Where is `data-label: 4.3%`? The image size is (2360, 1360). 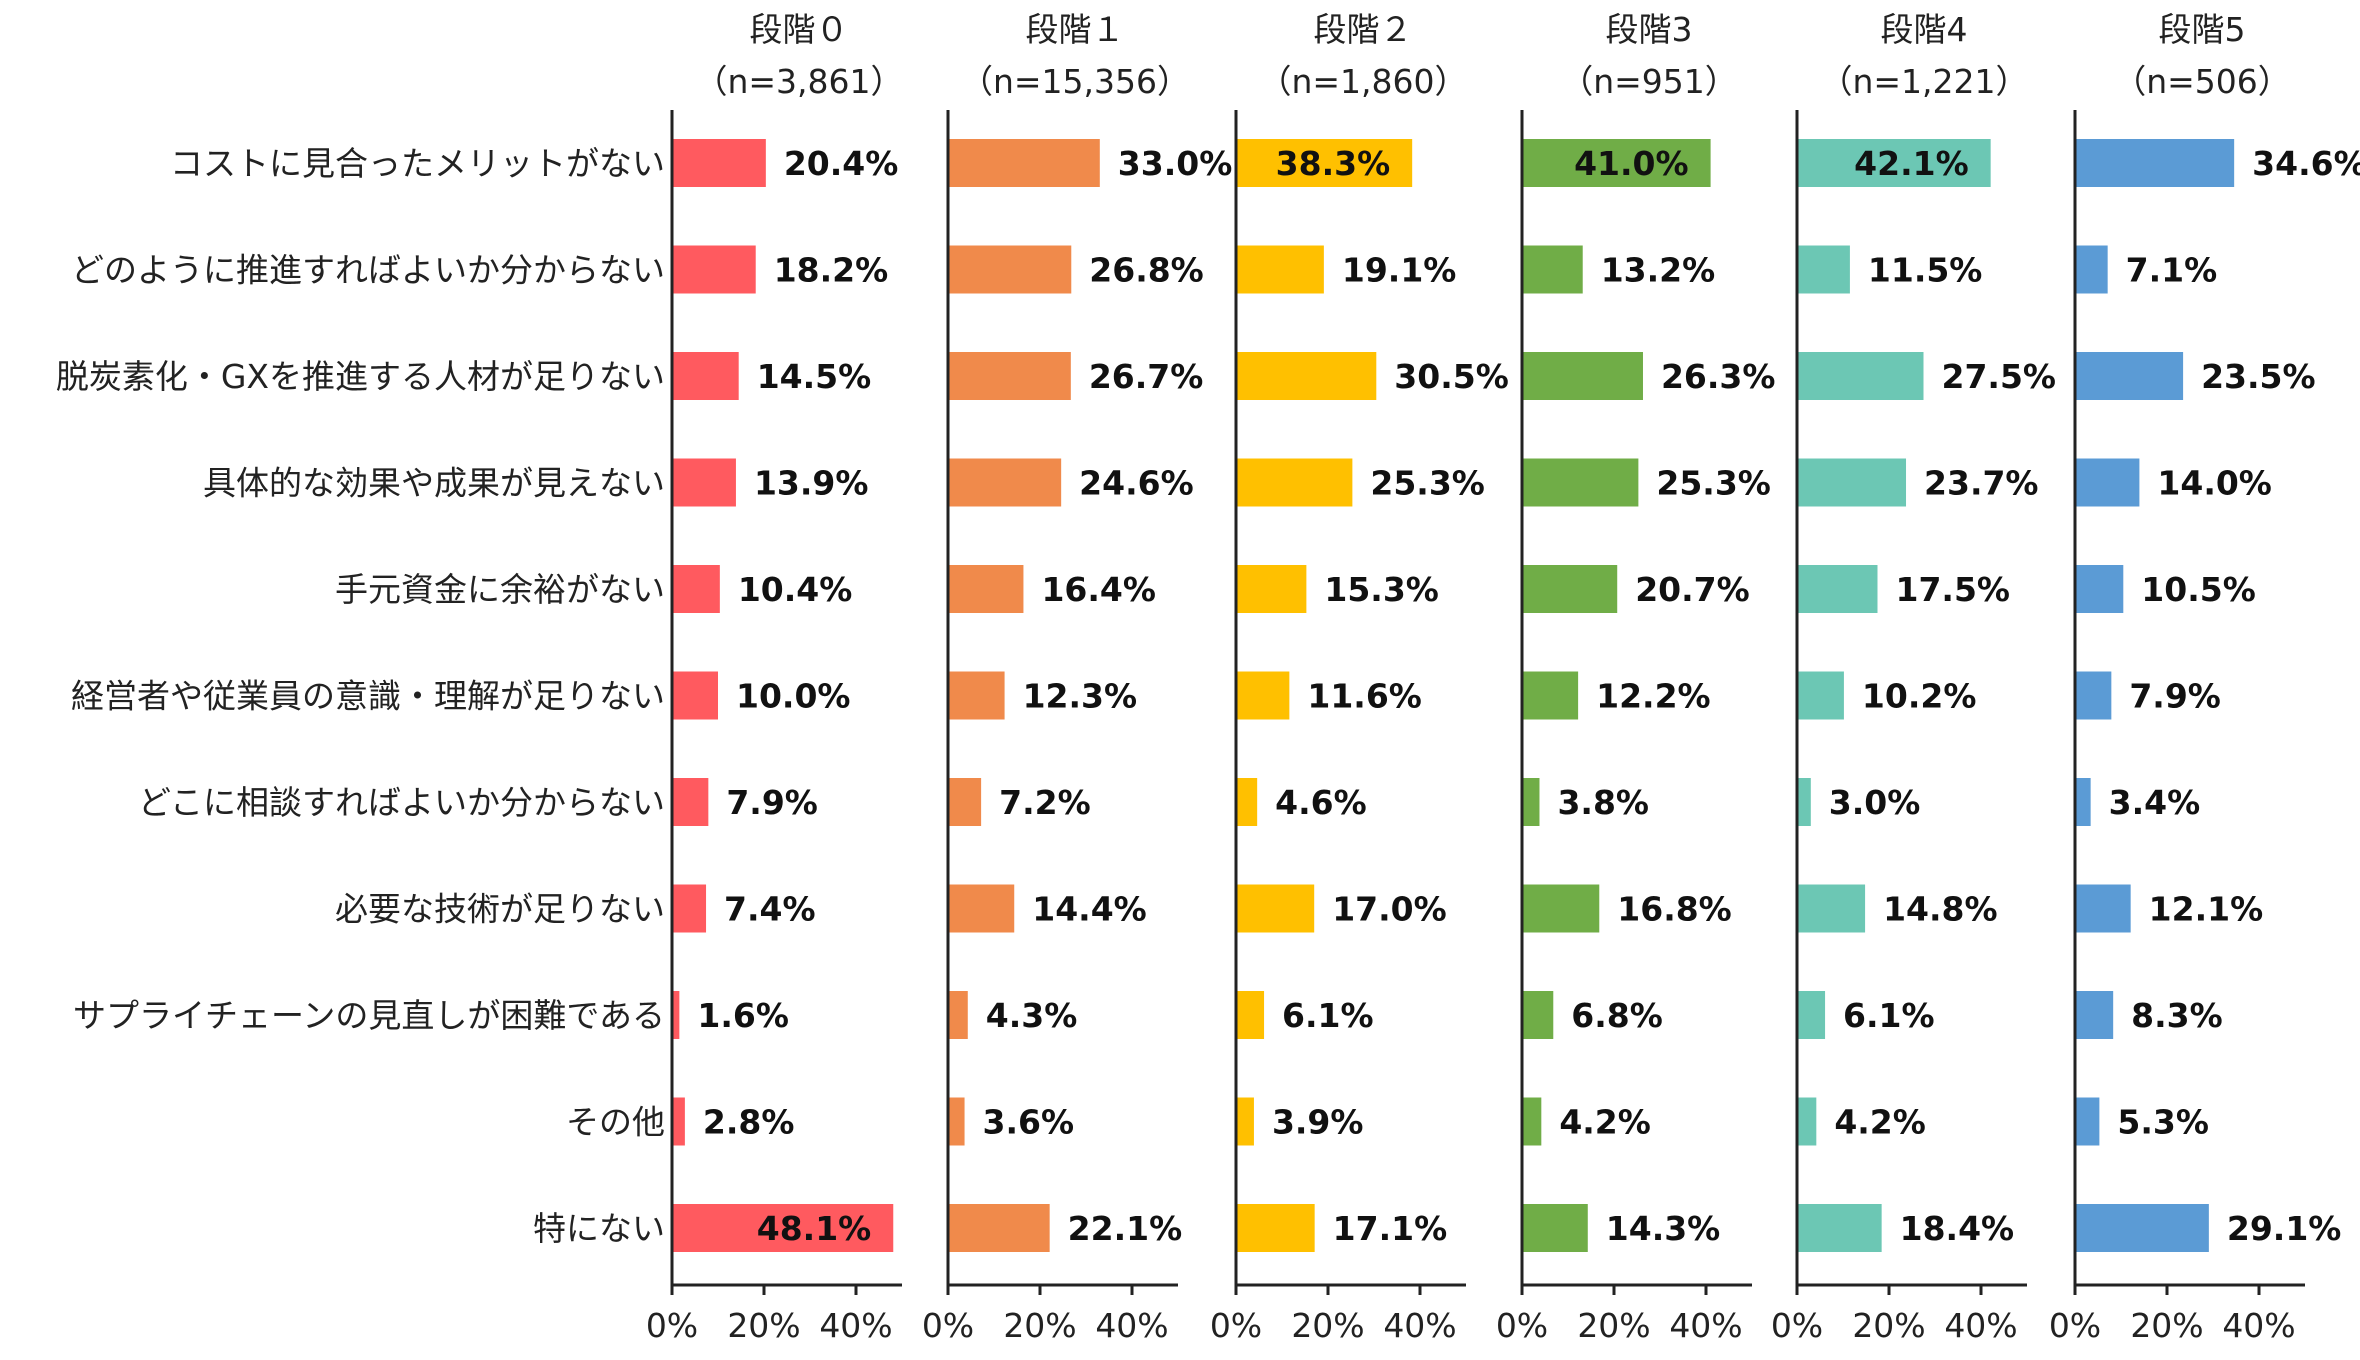
data-label: 4.3% is located at coordinates (1032, 1015).